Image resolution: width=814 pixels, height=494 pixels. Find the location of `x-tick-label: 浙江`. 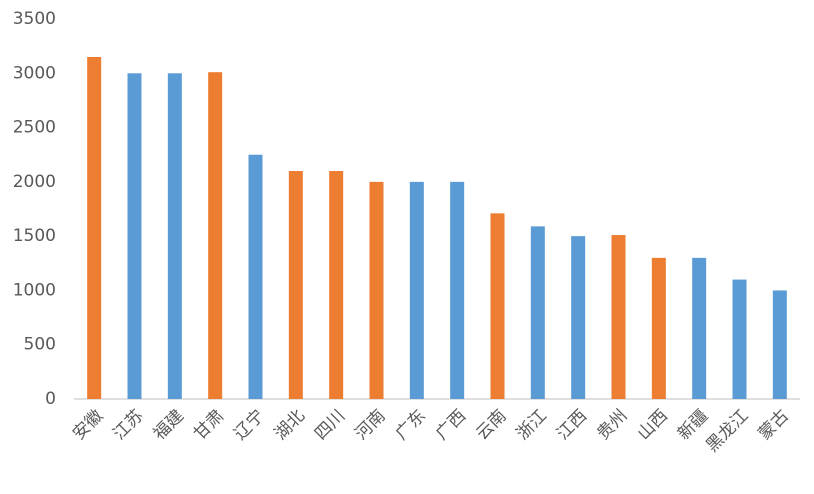

x-tick-label: 浙江 is located at coordinates (532, 425).